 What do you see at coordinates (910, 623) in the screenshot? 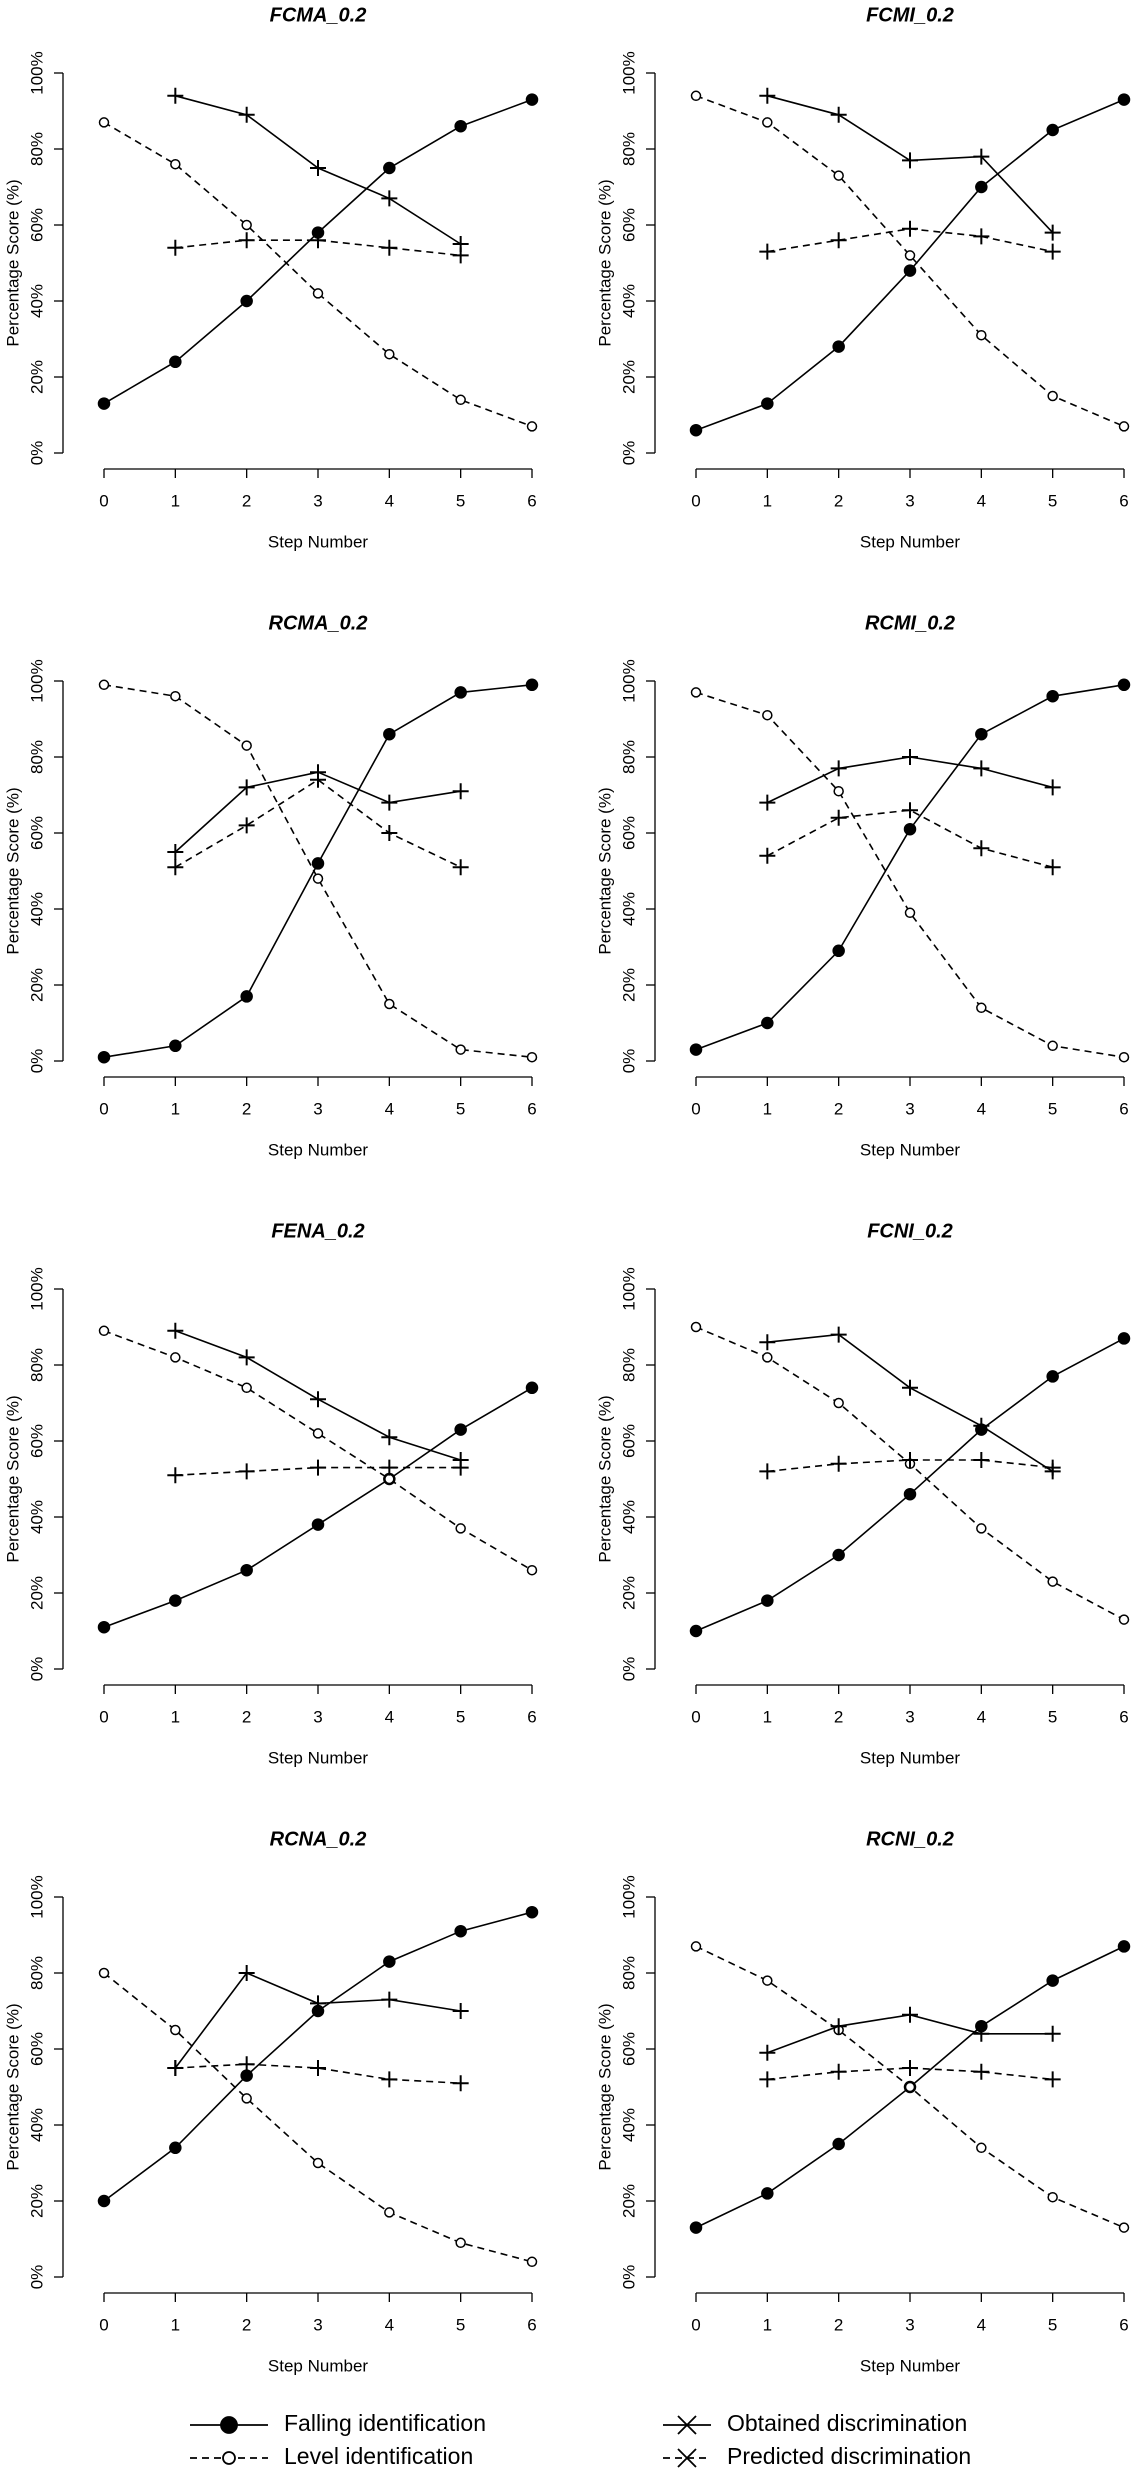
I see `chart-title: RCMI_0.2` at bounding box center [910, 623].